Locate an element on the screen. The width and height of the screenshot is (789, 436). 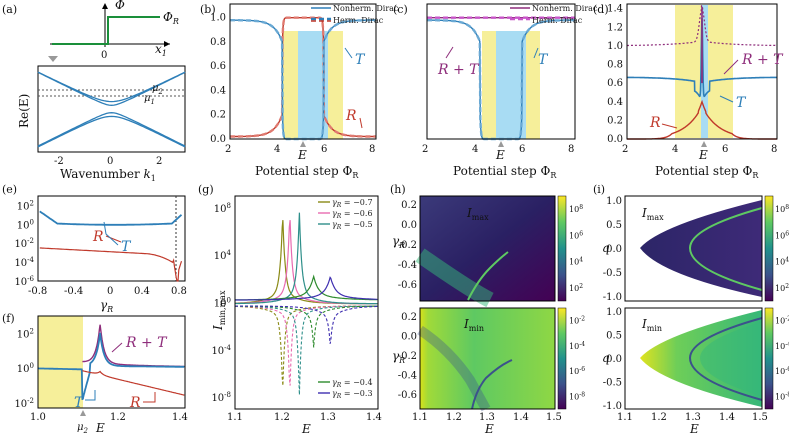
i-top-cbar-tick-3: 10² is located at coordinates (782, 288).